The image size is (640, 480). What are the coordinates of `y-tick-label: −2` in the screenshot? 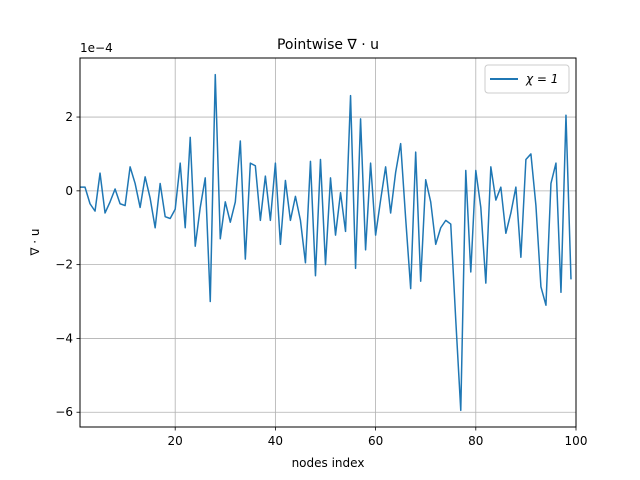 It's located at (64, 265).